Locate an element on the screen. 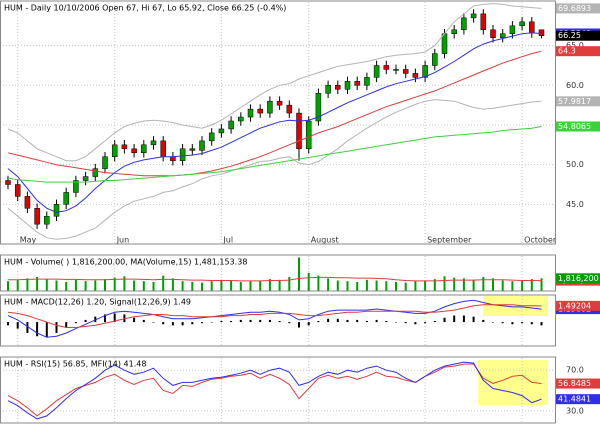 The image size is (600, 426). end-label: 54.8065 is located at coordinates (574, 126).